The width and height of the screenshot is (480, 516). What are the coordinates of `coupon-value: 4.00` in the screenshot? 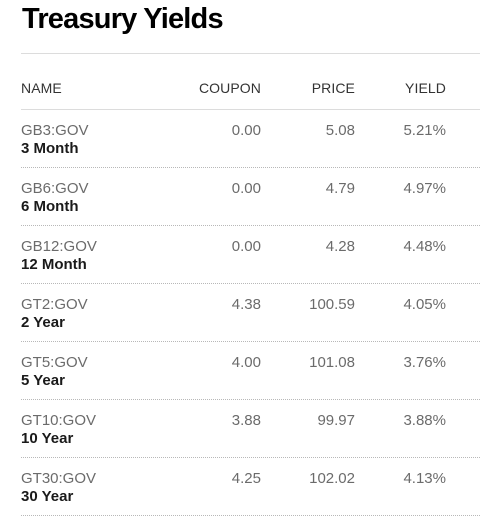 It's located at (246, 362).